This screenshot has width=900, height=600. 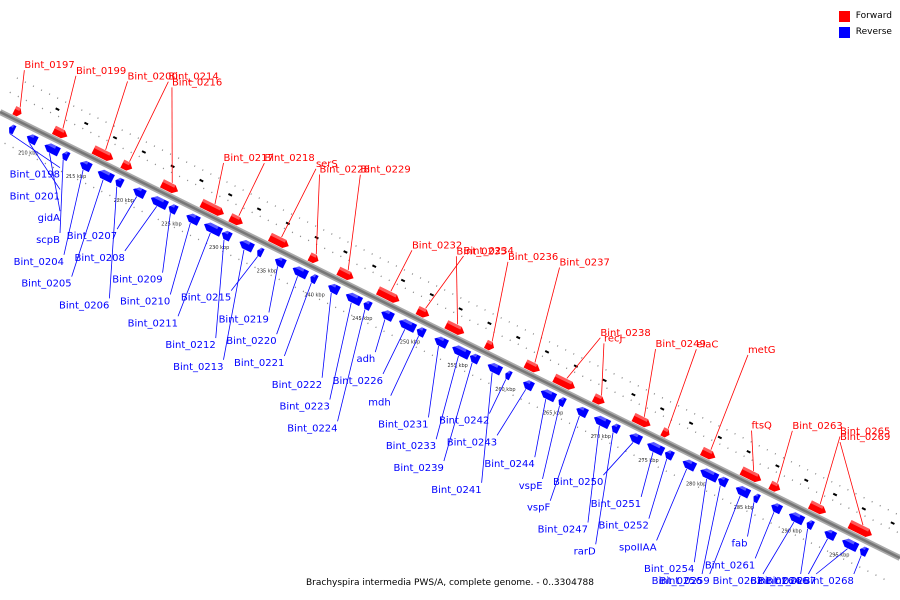 What do you see at coordinates (327, 164) in the screenshot?
I see `gene-label: serS` at bounding box center [327, 164].